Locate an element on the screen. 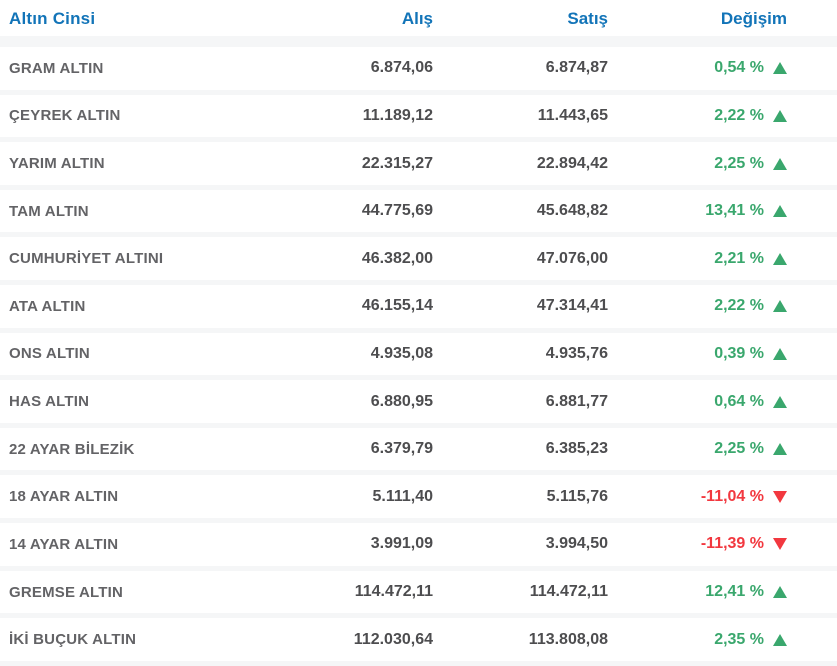 The height and width of the screenshot is (666, 837). buy-price-cell: 3.991,09 is located at coordinates (401, 544).